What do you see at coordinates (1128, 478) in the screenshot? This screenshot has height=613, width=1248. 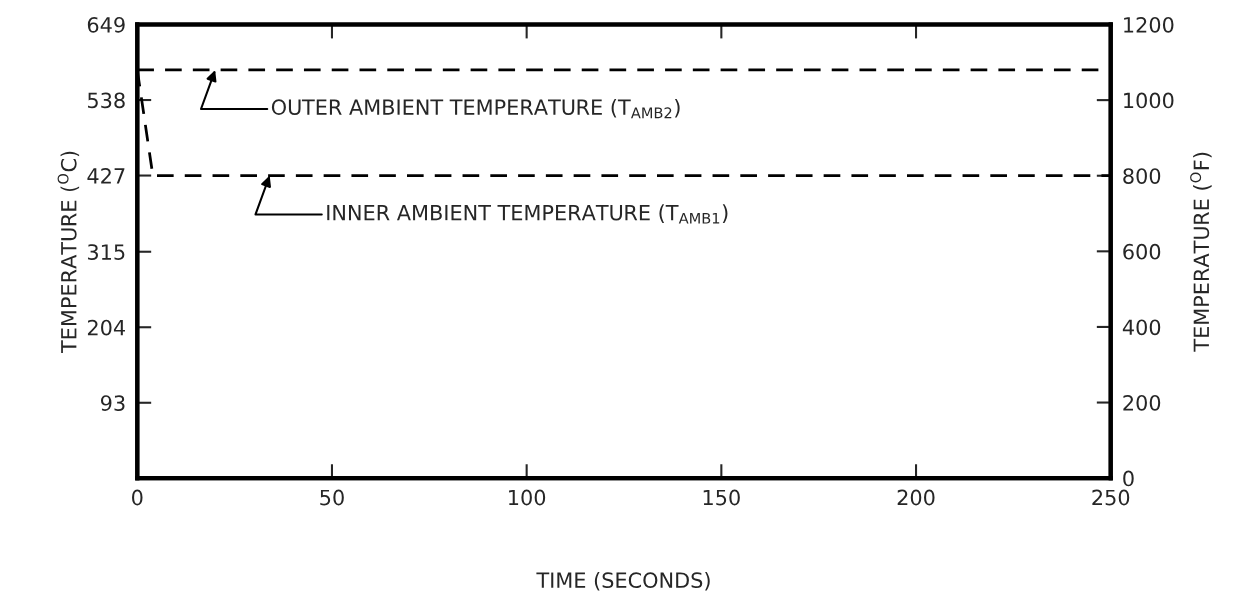 I see `y2-tick-label: 0` at bounding box center [1128, 478].